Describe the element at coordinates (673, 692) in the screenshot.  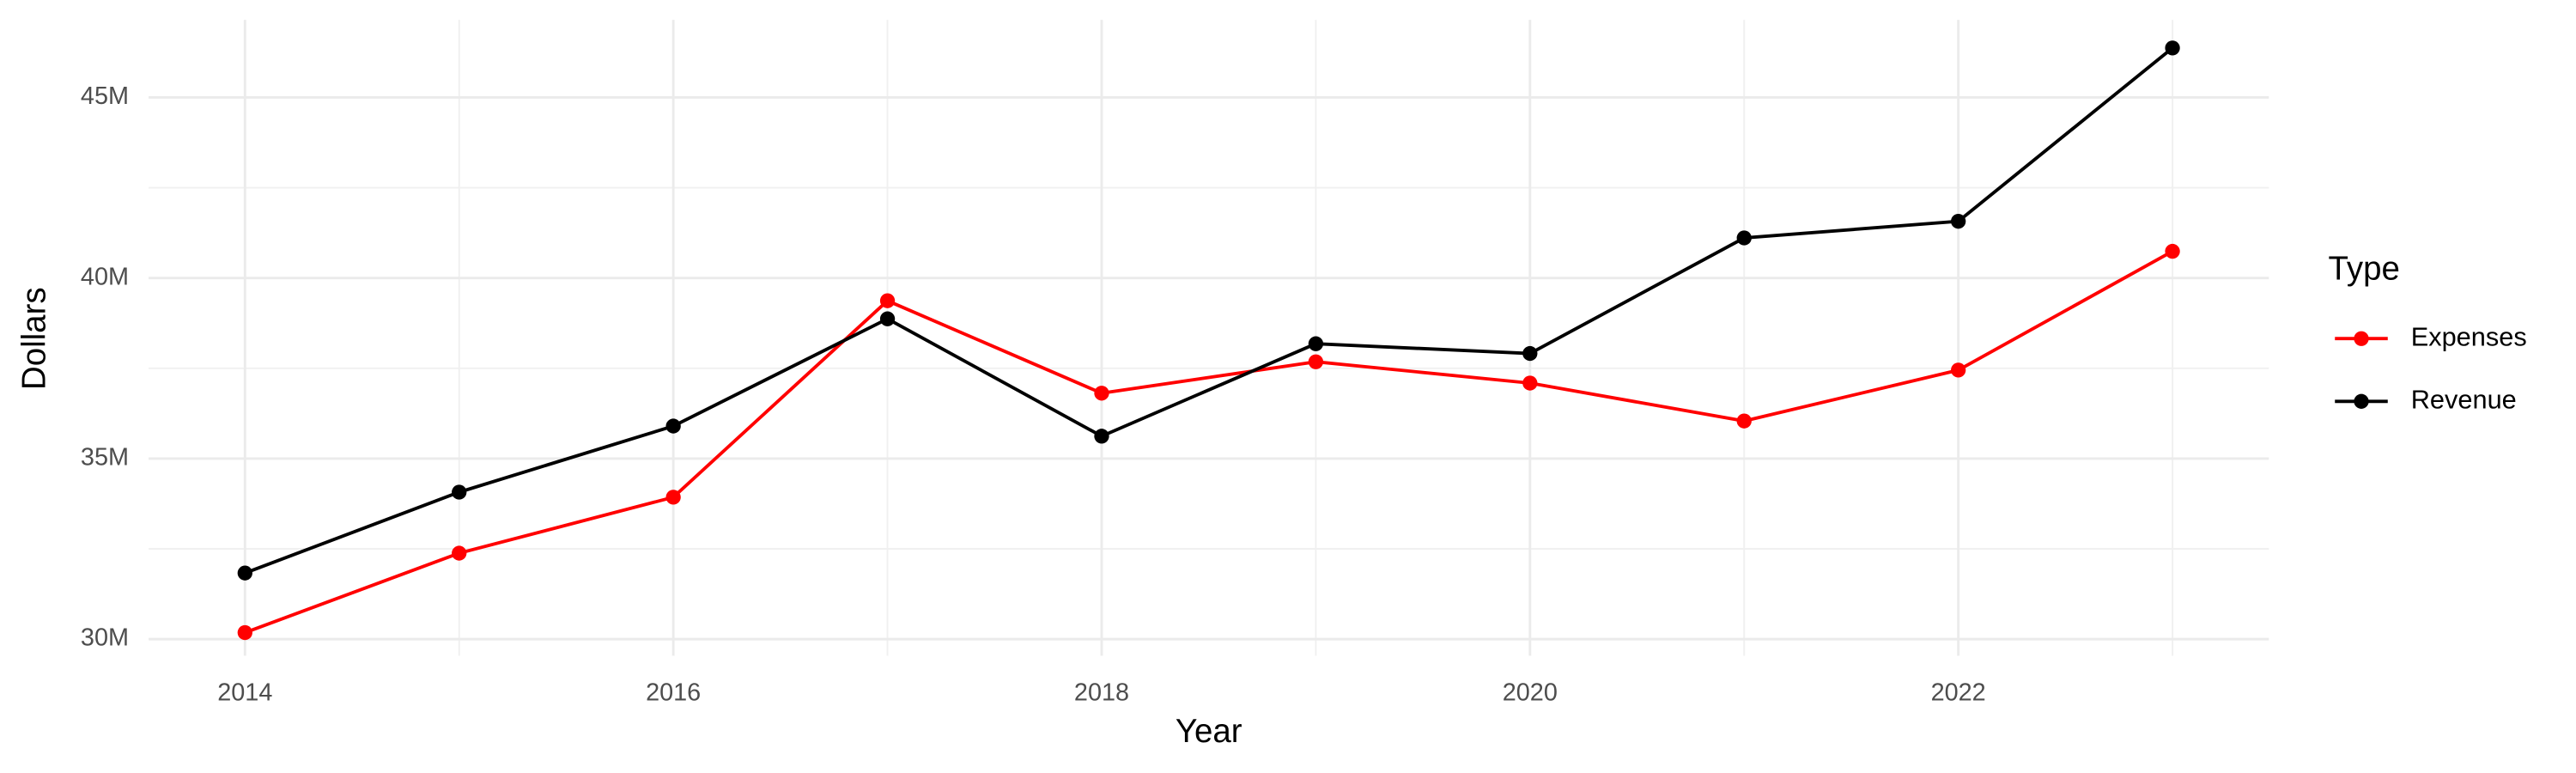
I see `x-tick-label: 2016` at that location.